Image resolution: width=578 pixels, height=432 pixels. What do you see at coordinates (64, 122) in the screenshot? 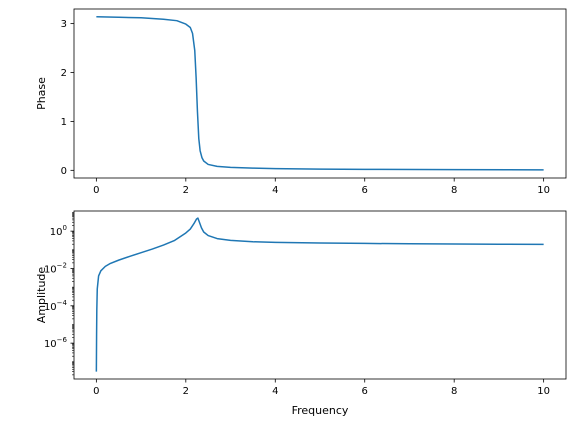
I see `y-tick-label: 1` at bounding box center [64, 122].